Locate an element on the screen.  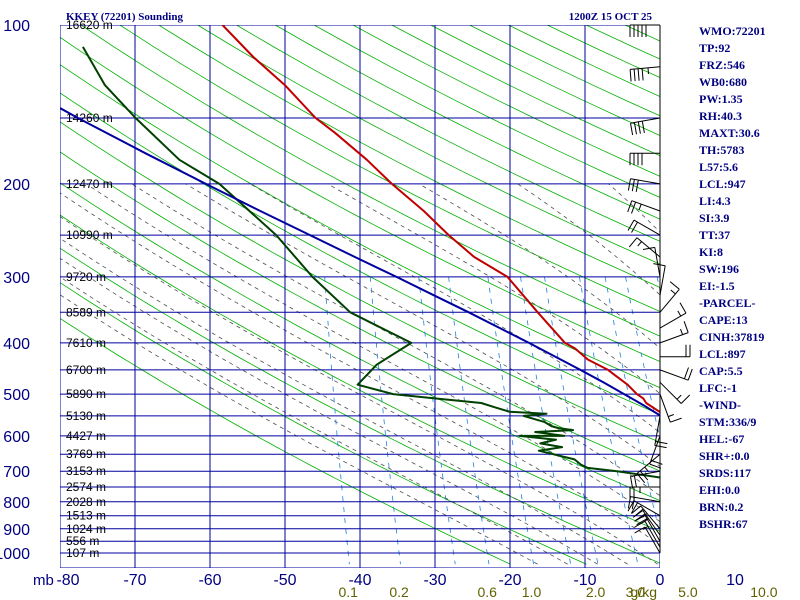
stability-index: SRDS:117 is located at coordinates (725, 473).